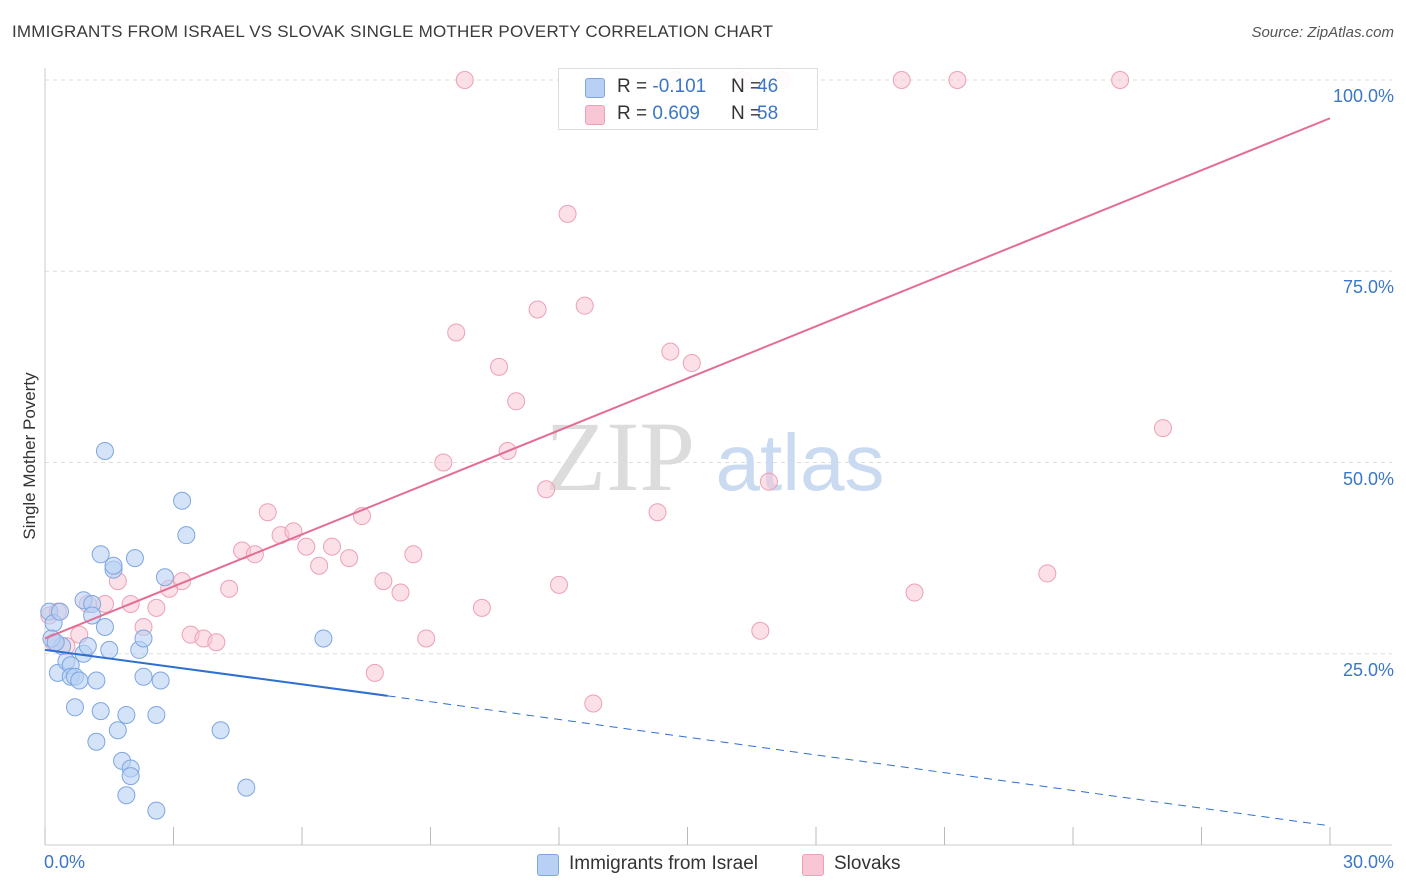 This screenshot has height=892, width=1406. I want to click on legend-r-value: 0.609, so click(676, 113).